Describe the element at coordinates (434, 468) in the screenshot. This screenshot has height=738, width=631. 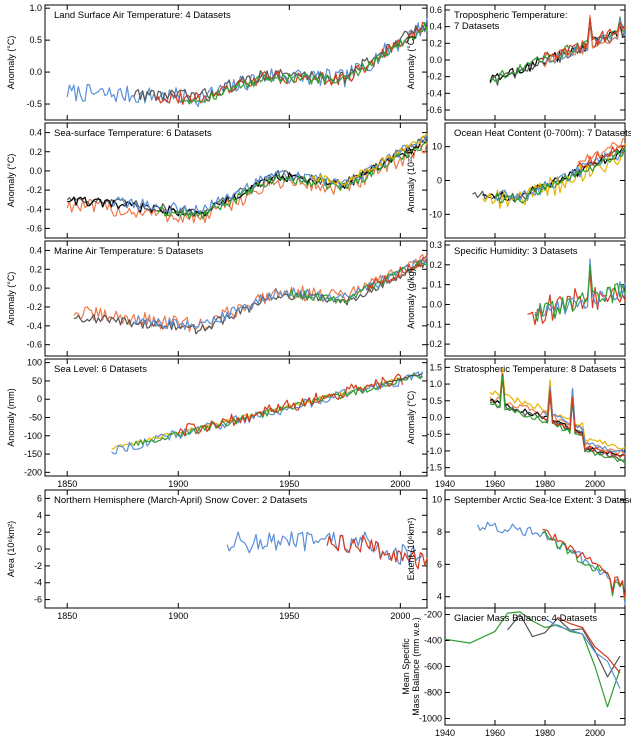
I see `ytick-label: -1.5` at that location.